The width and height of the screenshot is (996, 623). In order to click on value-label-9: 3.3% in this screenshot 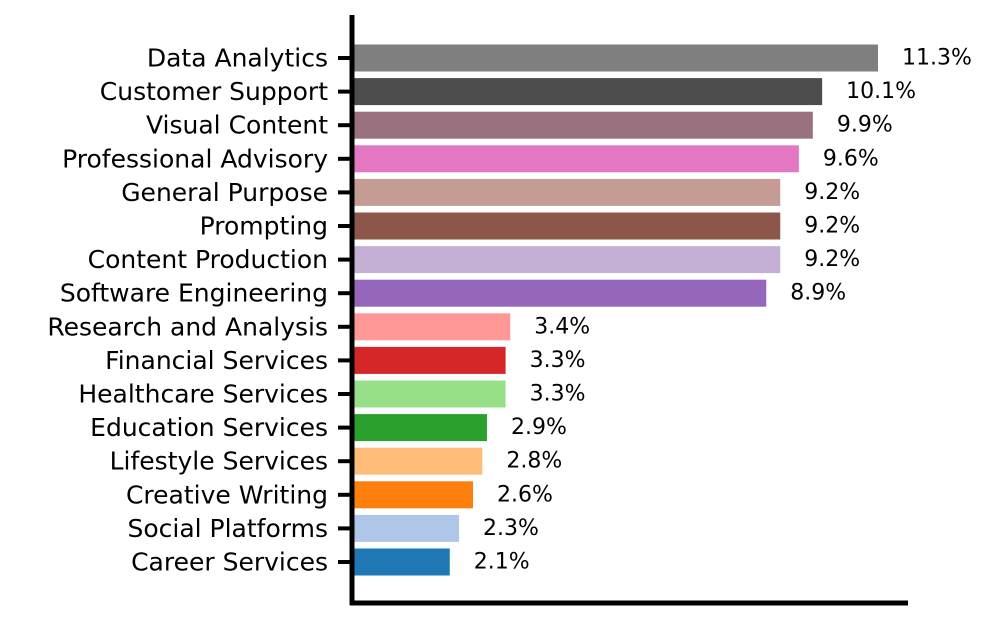, I will do `click(558, 360)`.